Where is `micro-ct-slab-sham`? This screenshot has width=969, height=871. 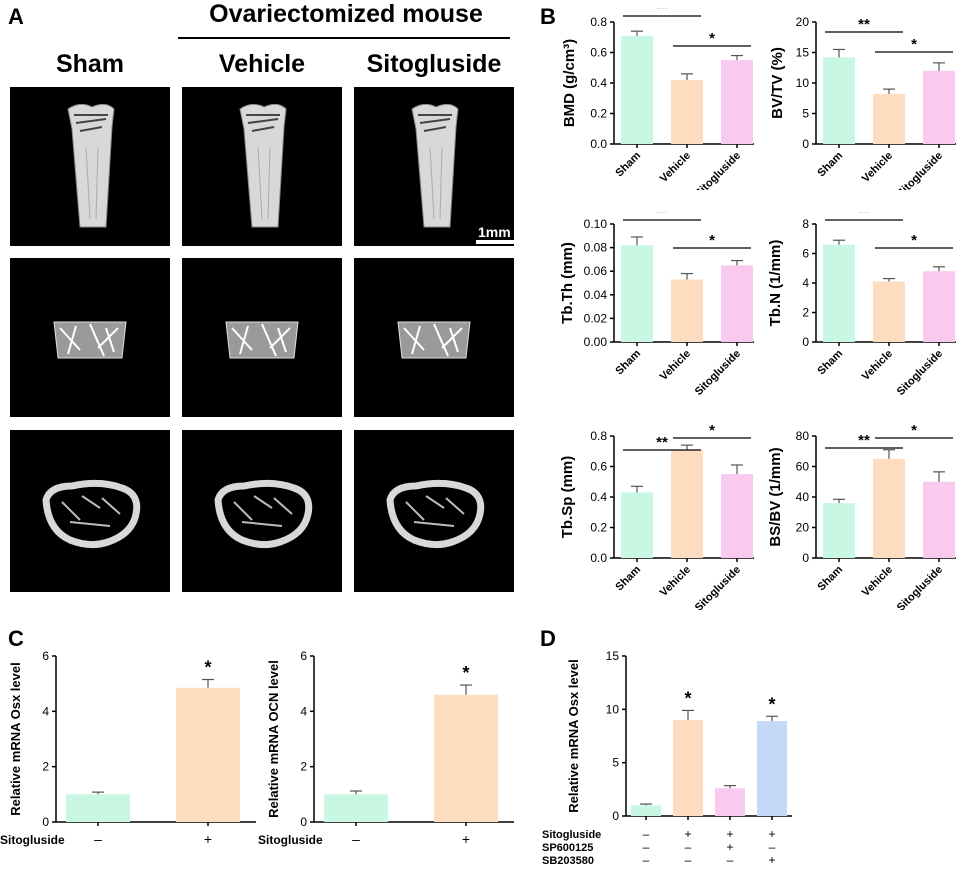
micro-ct-slab-sham is located at coordinates (90, 337).